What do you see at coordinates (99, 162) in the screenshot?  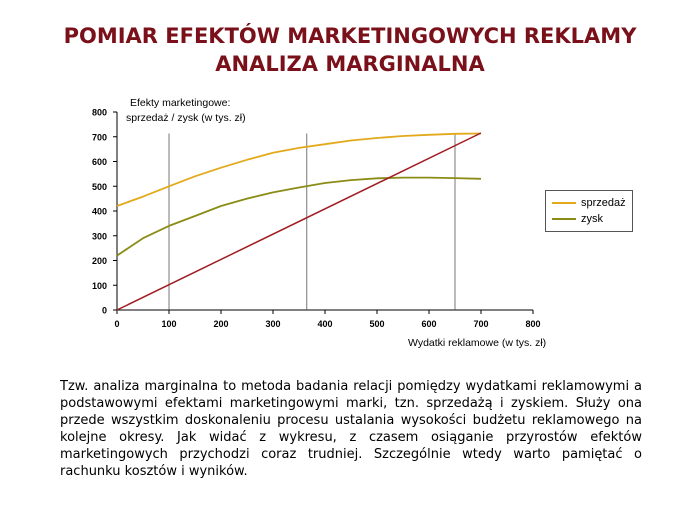 I see `y-tick-label: 600` at bounding box center [99, 162].